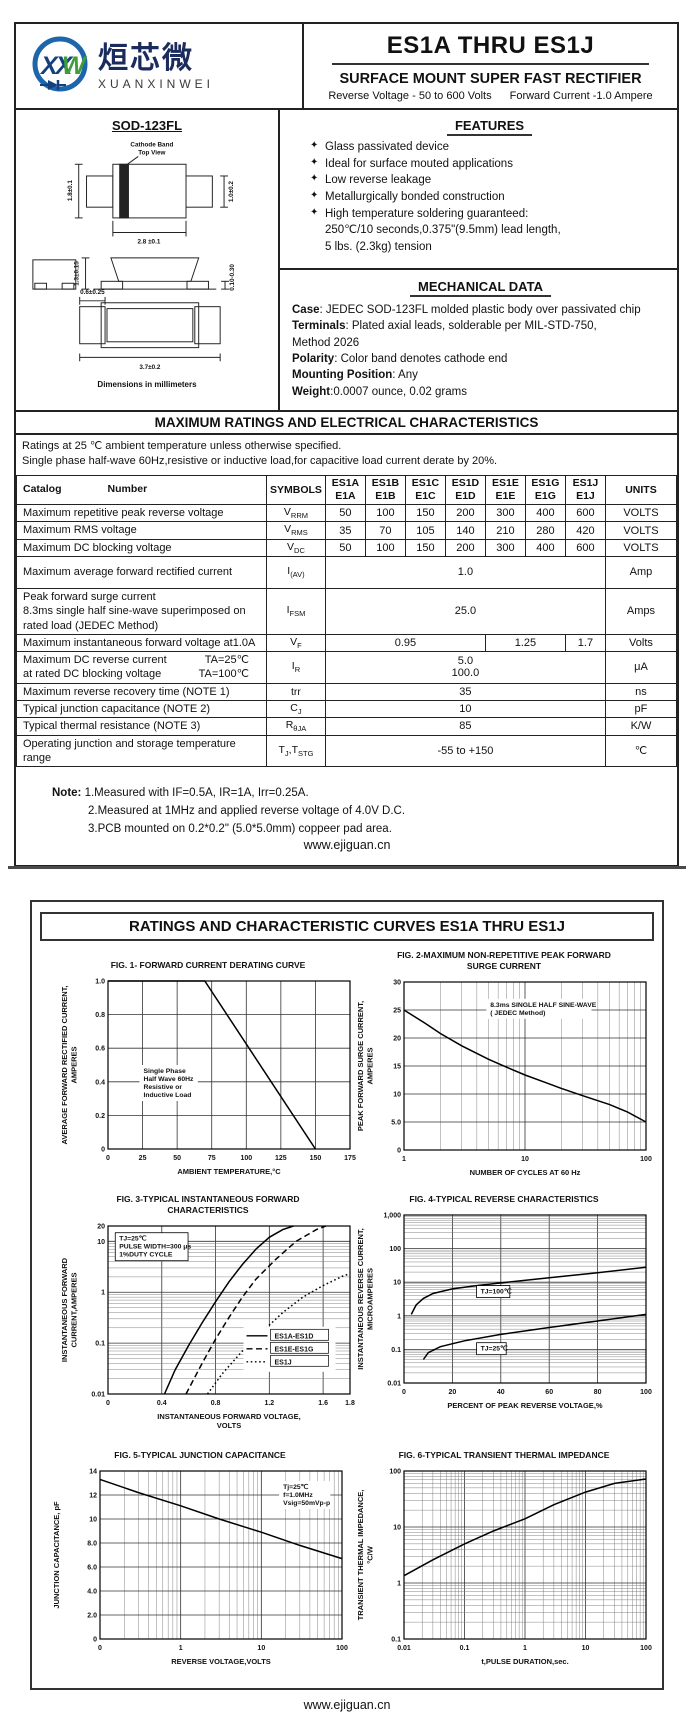 The height and width of the screenshot is (1736, 694). What do you see at coordinates (641, 490) in the screenshot?
I see `units-header: UNITS` at bounding box center [641, 490].